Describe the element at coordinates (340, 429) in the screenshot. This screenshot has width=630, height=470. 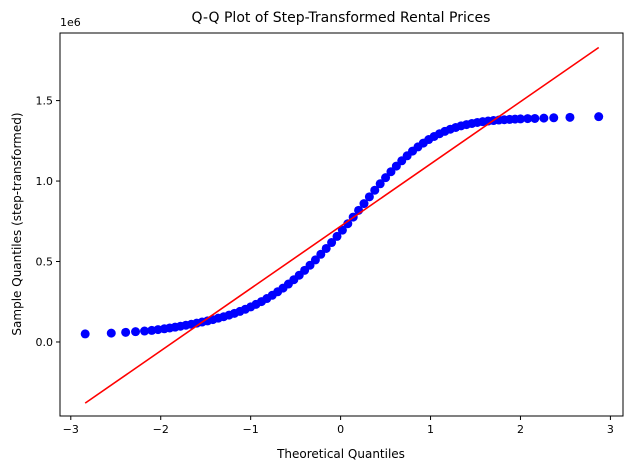
I see `x-tick-label: 0` at that location.